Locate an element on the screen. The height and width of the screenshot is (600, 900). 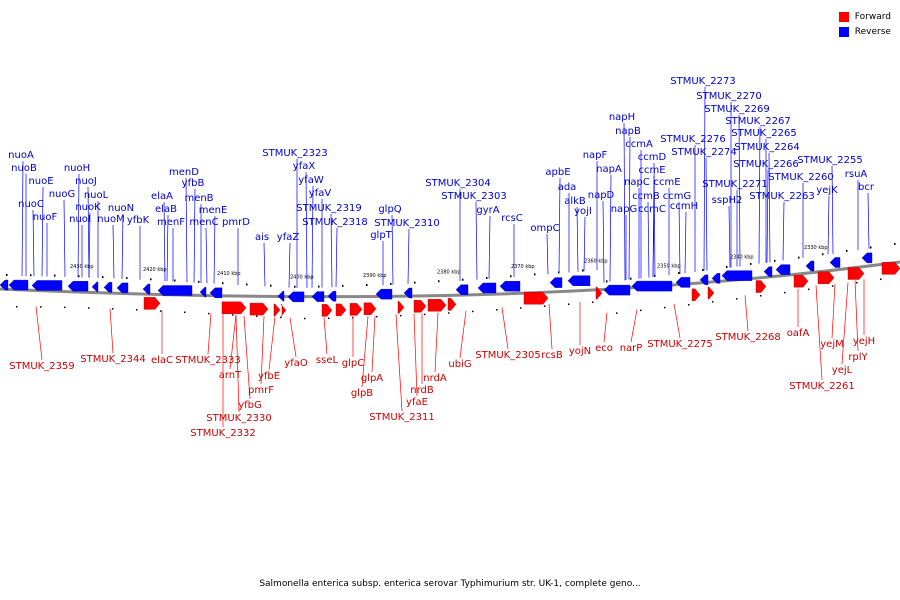
gene-label-yejk: yejK is located at coordinates (827, 190).